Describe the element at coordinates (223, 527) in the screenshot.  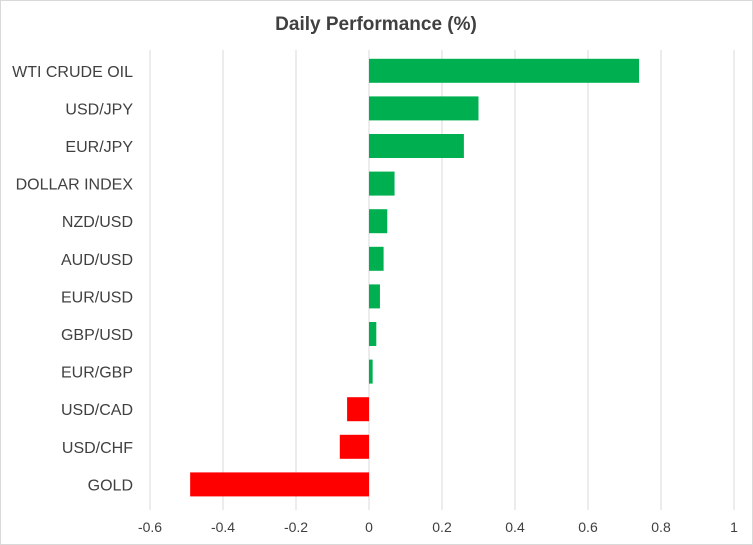
I see `x-tick-label: -0.4` at that location.